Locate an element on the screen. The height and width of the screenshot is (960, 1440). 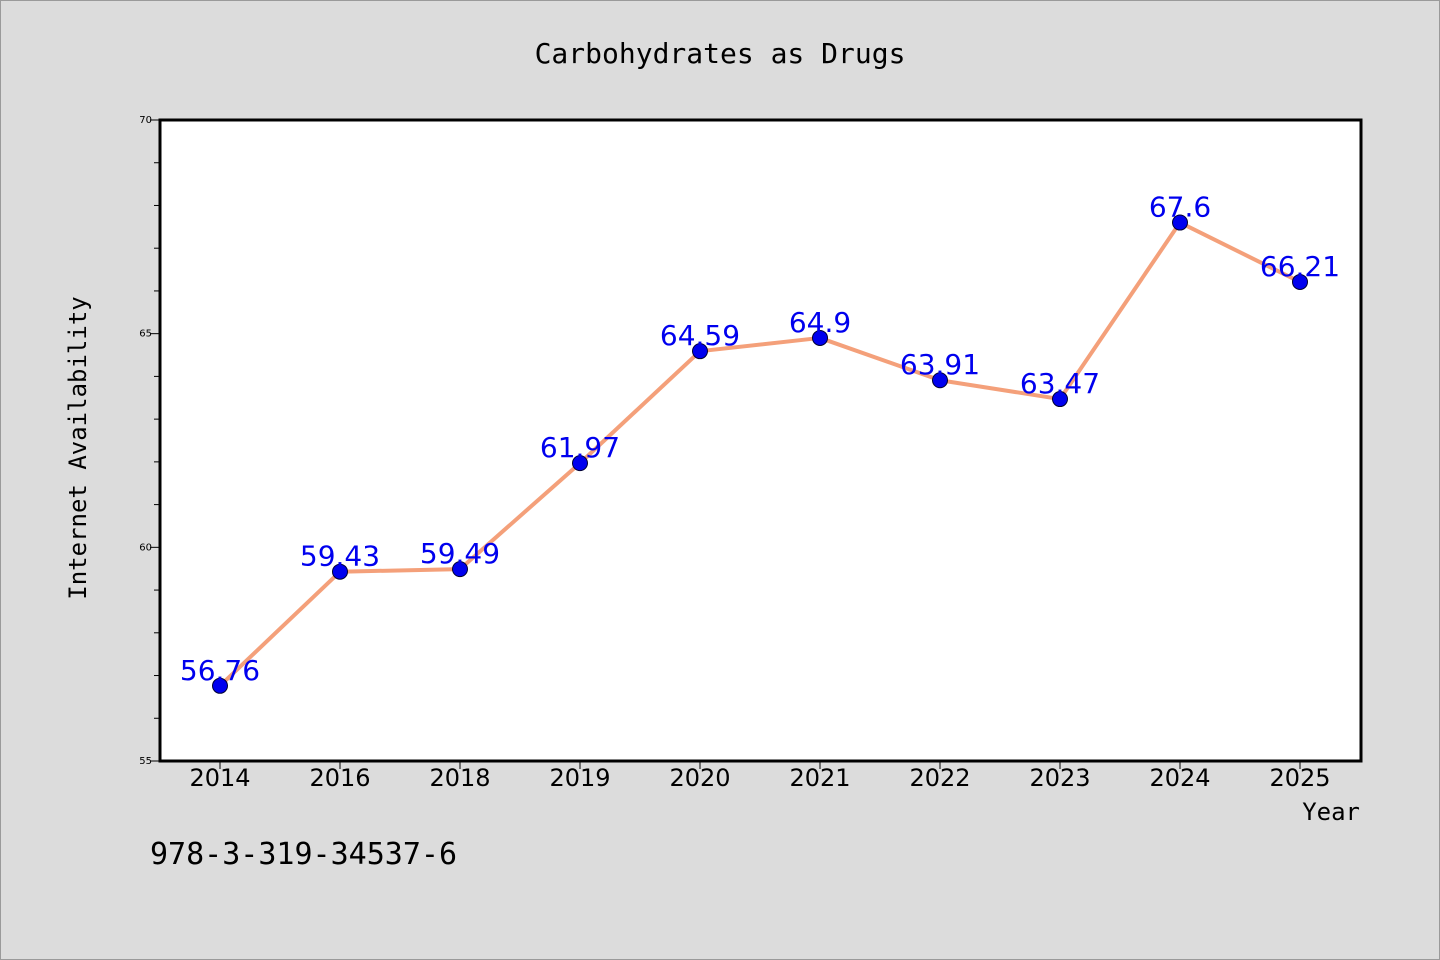
data-label: 64.9 is located at coordinates (820, 322).